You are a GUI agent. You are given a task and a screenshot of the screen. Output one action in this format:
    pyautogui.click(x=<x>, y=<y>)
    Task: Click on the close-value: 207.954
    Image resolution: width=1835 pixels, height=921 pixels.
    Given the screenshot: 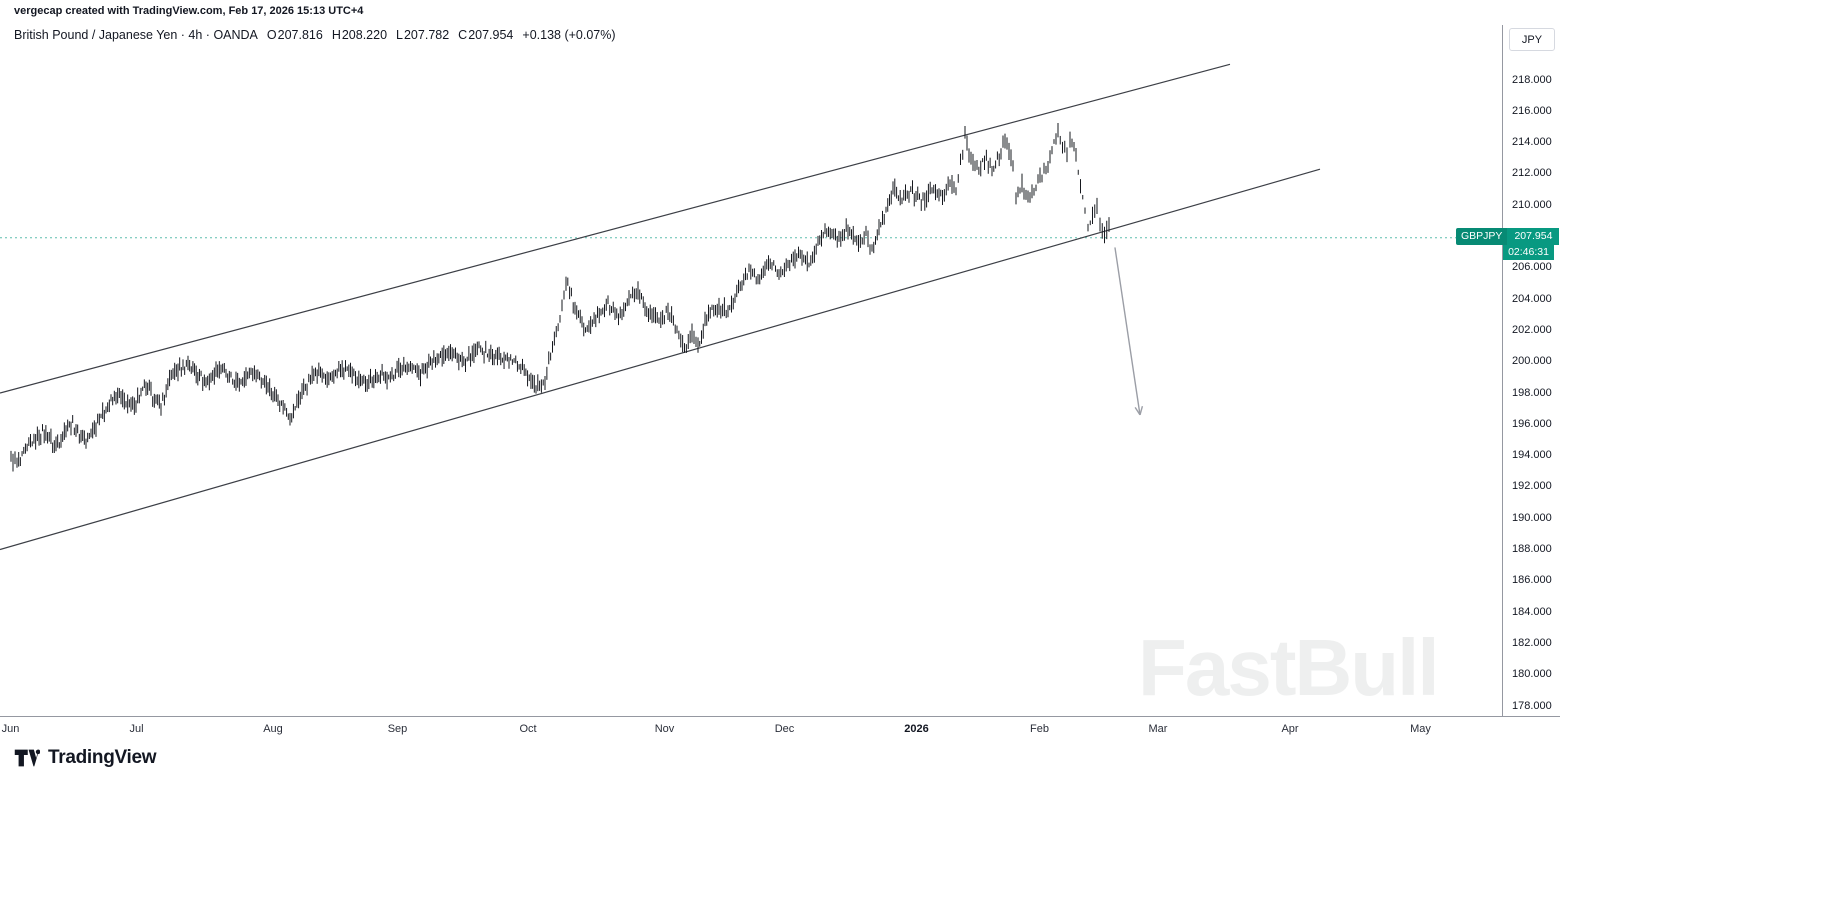 What is the action you would take?
    pyautogui.click(x=491, y=35)
    